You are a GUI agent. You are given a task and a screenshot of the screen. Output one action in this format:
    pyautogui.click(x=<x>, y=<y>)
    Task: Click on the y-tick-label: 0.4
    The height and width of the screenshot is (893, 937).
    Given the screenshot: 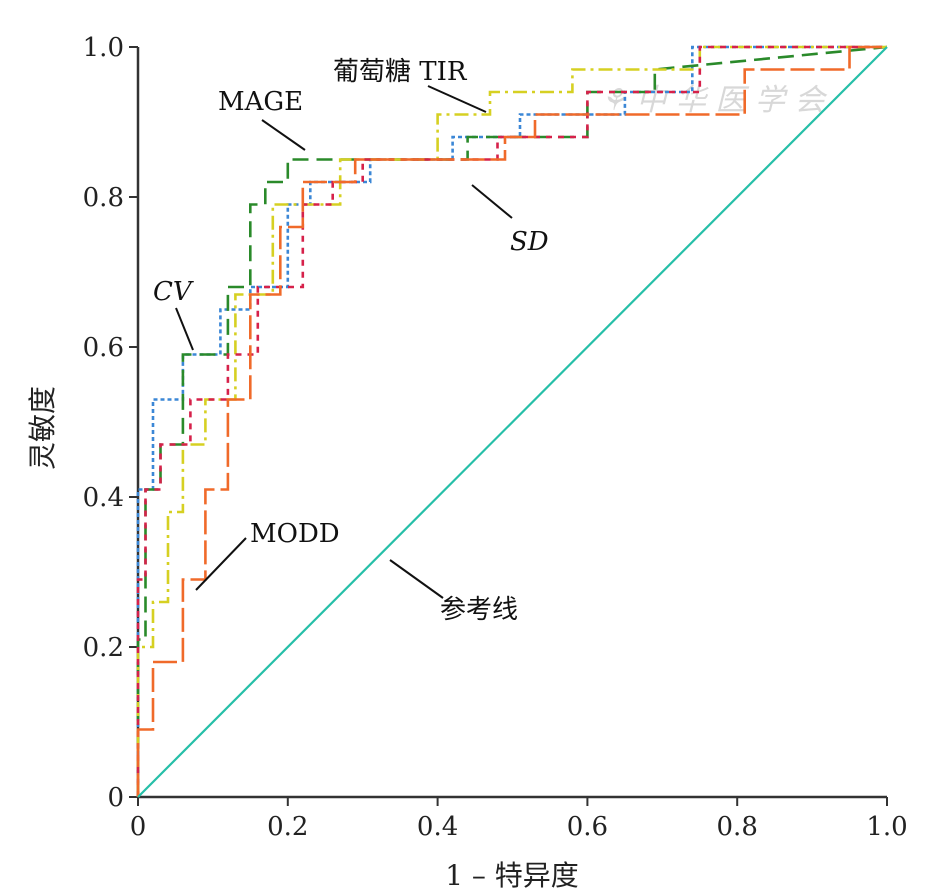 What is the action you would take?
    pyautogui.click(x=103, y=498)
    